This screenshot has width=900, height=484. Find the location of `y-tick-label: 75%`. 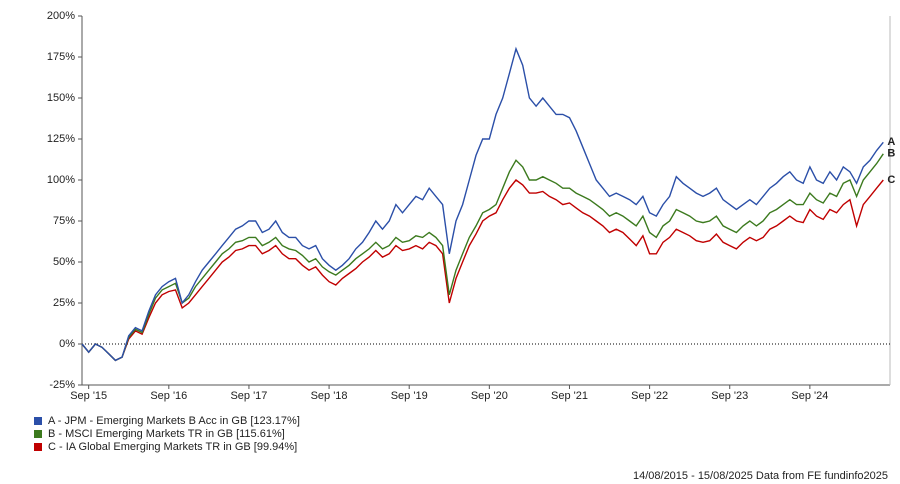

y-tick-label: 75% is located at coordinates (64, 221).